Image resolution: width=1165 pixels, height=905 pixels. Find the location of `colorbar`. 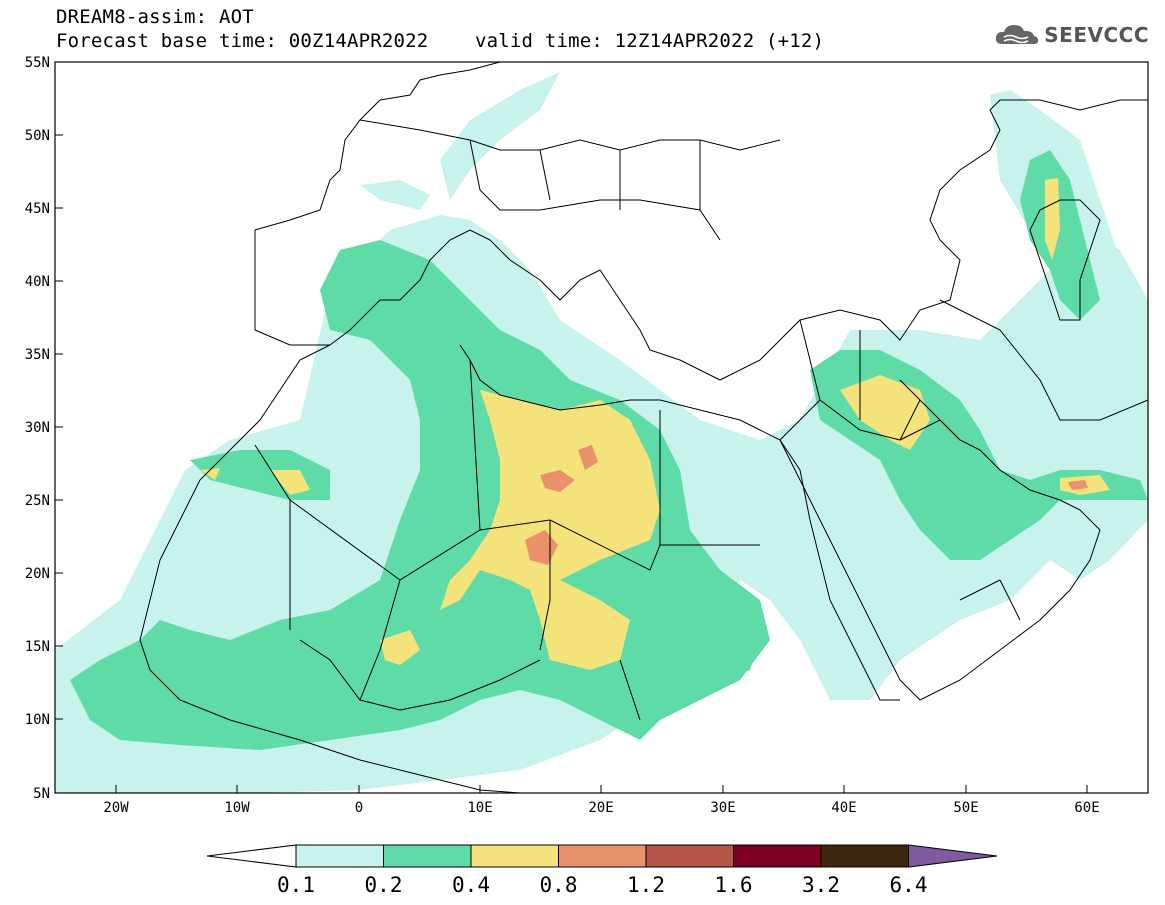

colorbar is located at coordinates (602, 856).